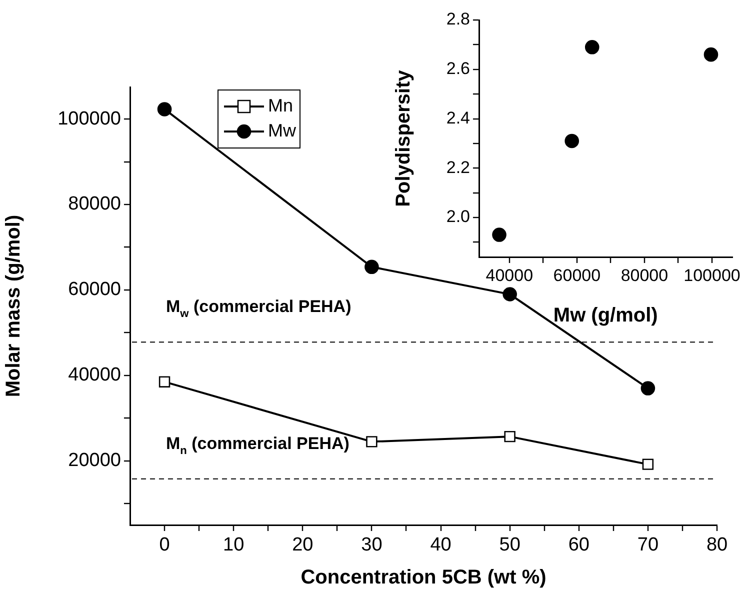 Image resolution: width=744 pixels, height=592 pixels. I want to click on x-tick-label: 0, so click(164, 545).